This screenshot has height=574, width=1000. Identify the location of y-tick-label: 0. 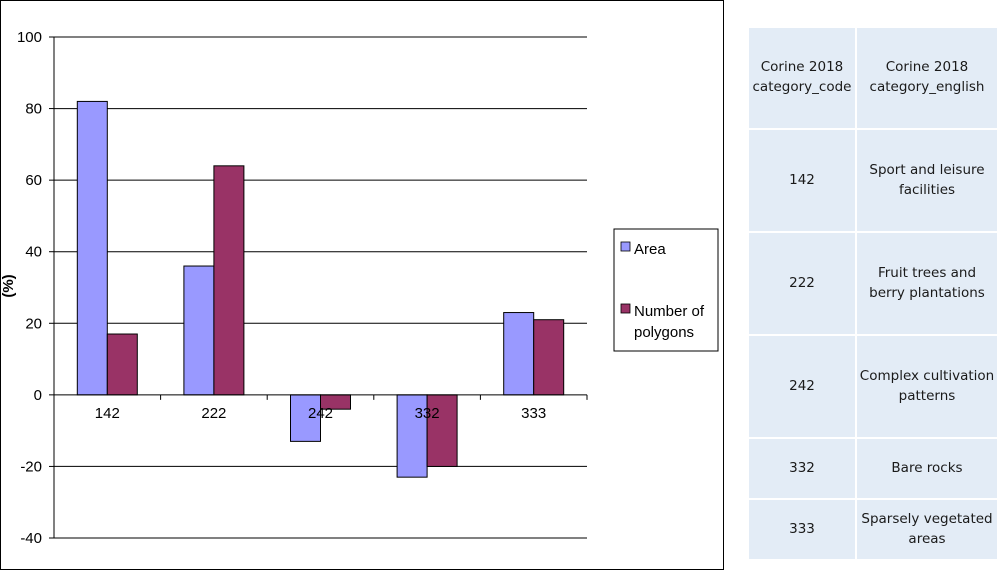
(38, 395).